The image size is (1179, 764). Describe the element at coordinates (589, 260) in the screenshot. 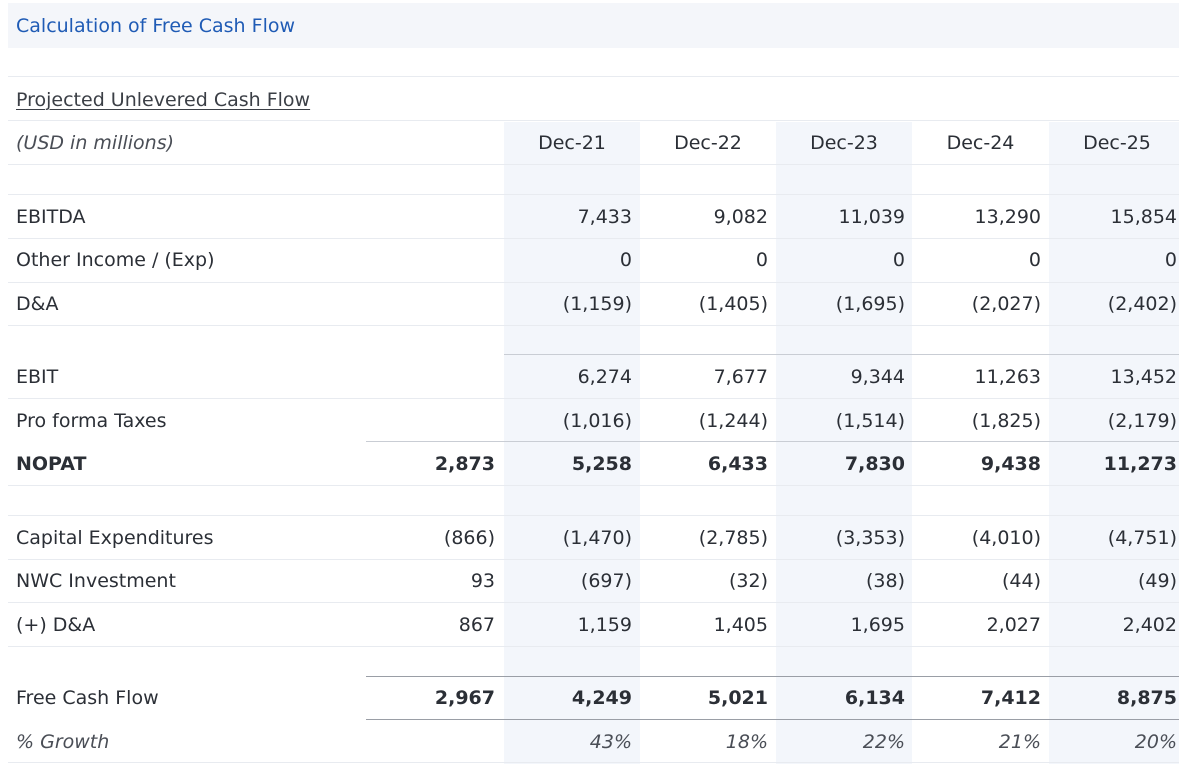

I see `table-row-other-income: Other Income / (Exp) 0 0 0 0 0` at that location.